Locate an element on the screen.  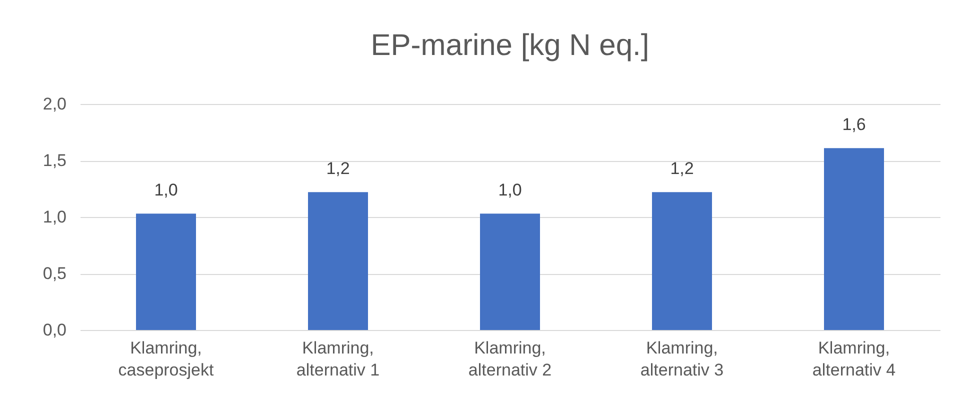
x-tick-label: Klamring, alternativ 2 is located at coordinates (510, 359).